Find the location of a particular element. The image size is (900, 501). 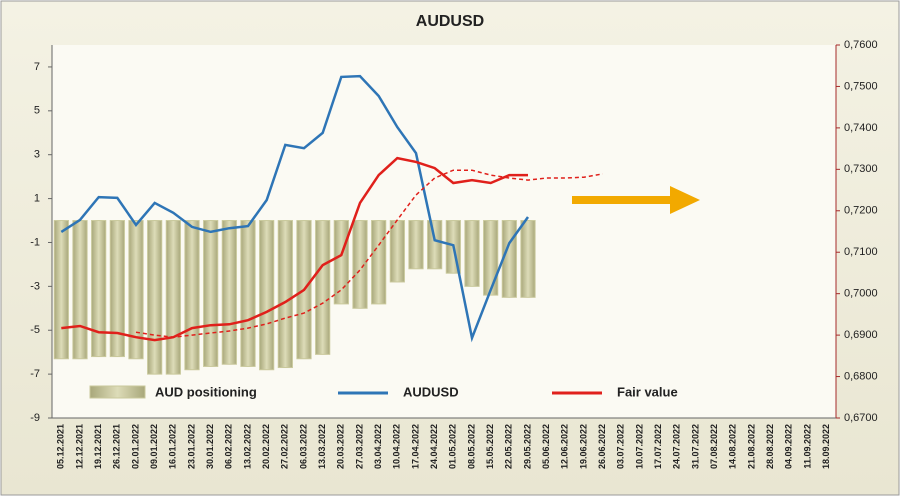

x-tick-label: 31.07.2022 is located at coordinates (695, 446).